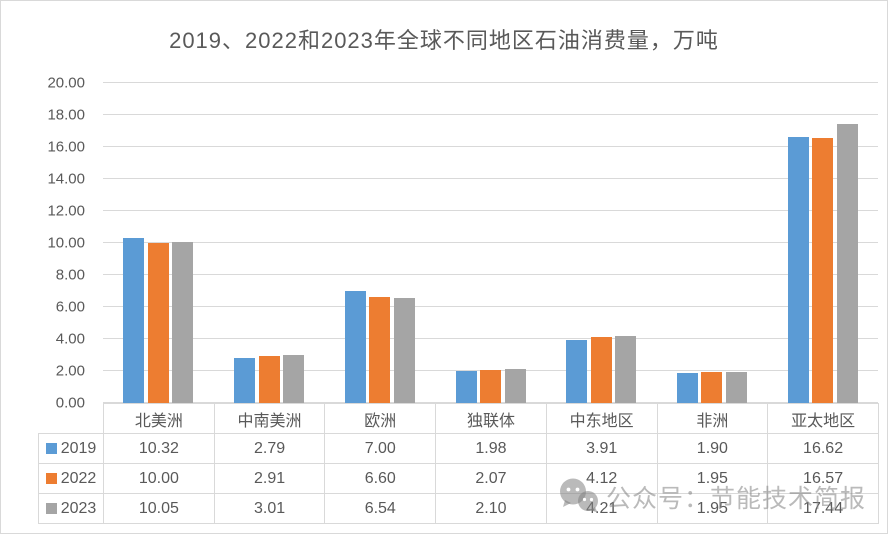  What do you see at coordinates (380, 478) in the screenshot?
I see `value-cell-2022-category-2: 6.60` at bounding box center [380, 478].